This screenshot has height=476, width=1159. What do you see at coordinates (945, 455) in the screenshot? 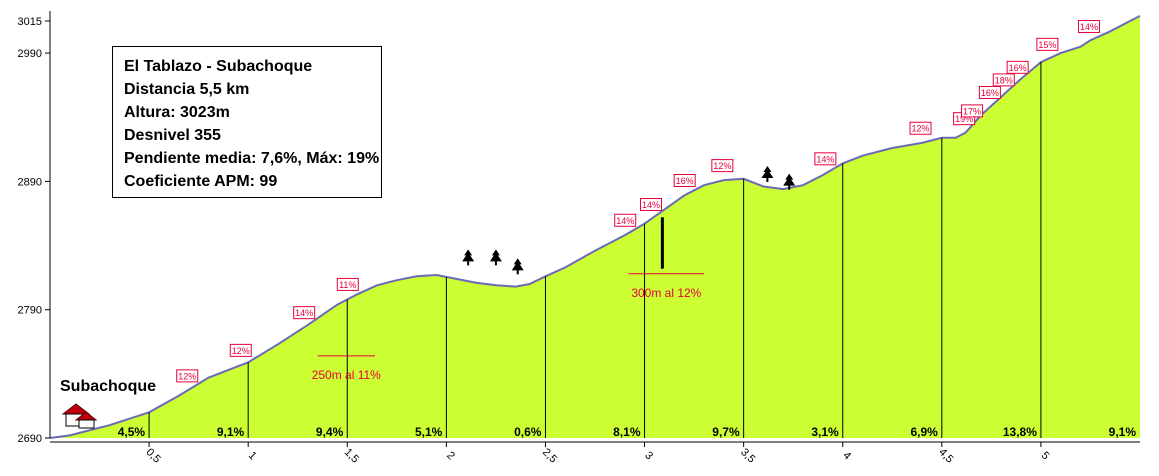
I see `x-tick-label: 4,5` at bounding box center [945, 455].